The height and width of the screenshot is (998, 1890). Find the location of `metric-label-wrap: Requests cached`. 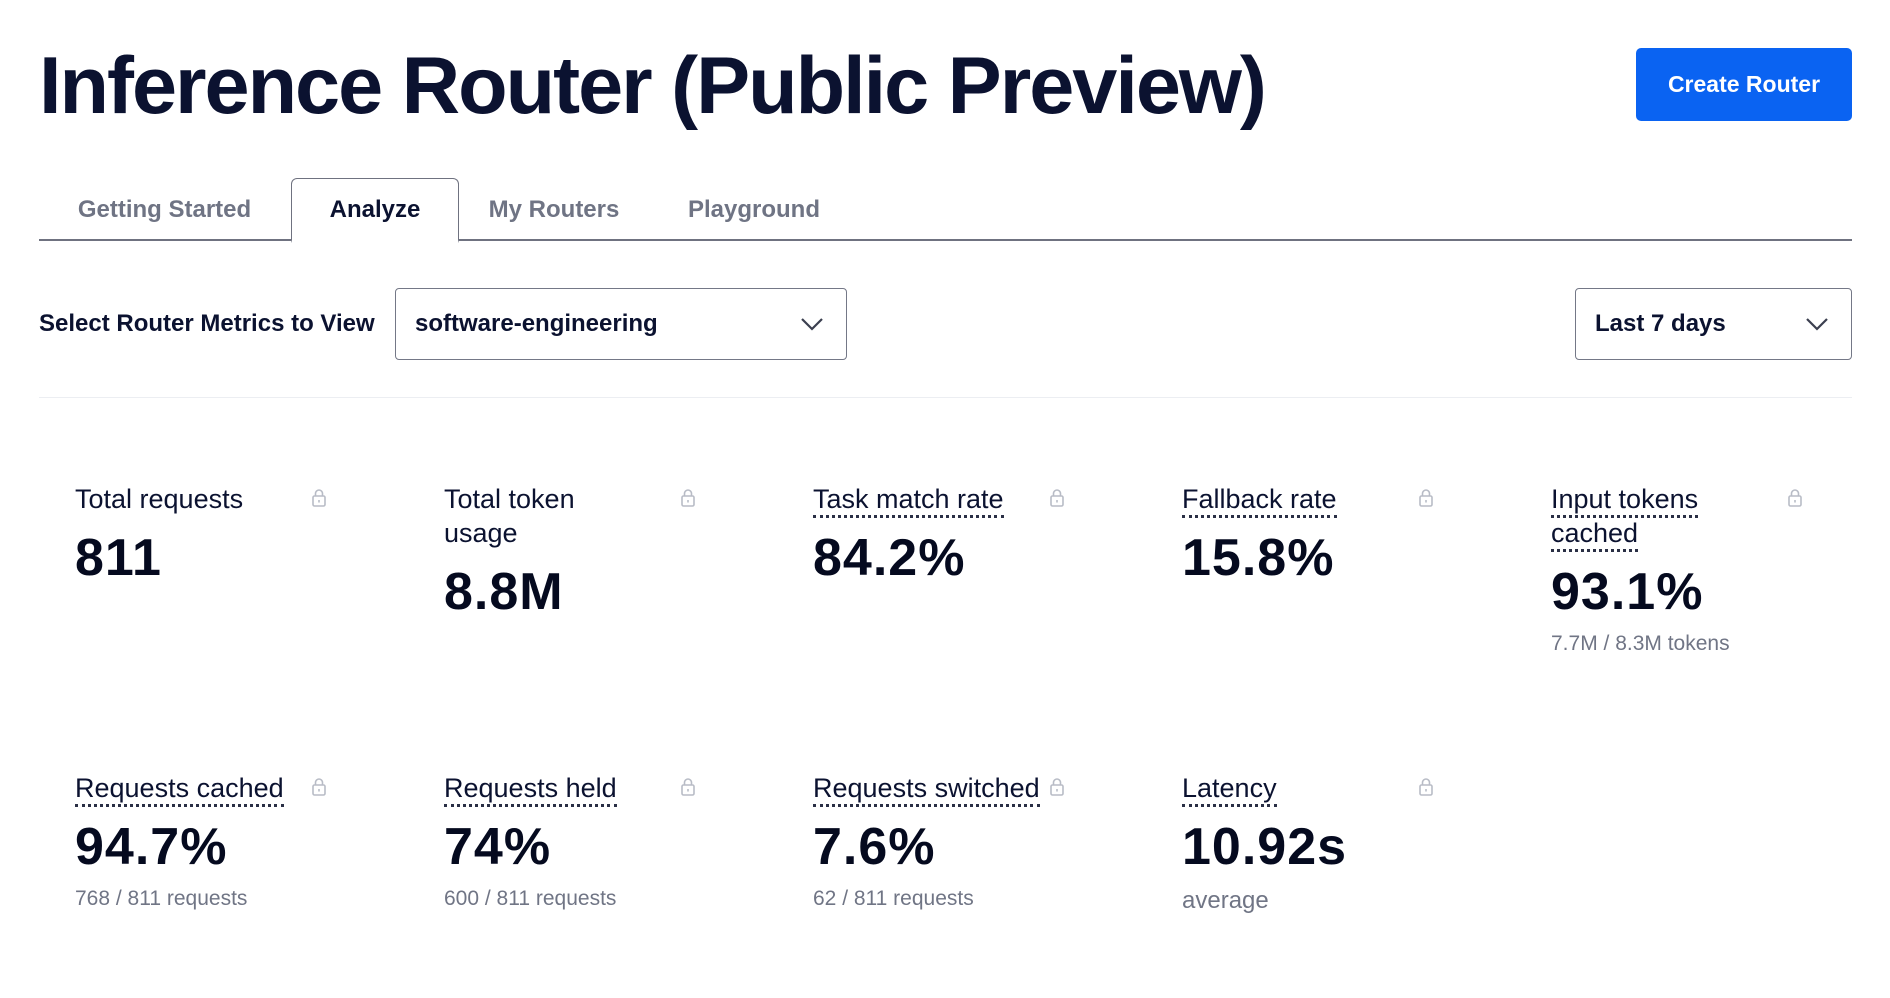

metric-label-wrap: Requests cached is located at coordinates (190, 789).